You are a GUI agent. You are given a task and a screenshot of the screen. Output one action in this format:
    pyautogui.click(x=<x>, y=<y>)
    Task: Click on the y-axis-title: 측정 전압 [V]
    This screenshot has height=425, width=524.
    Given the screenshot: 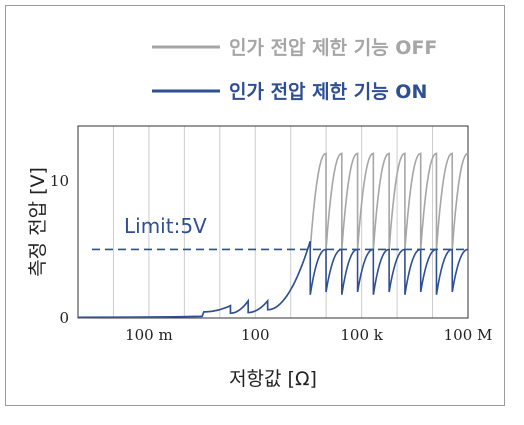 What is the action you would take?
    pyautogui.click(x=38, y=222)
    